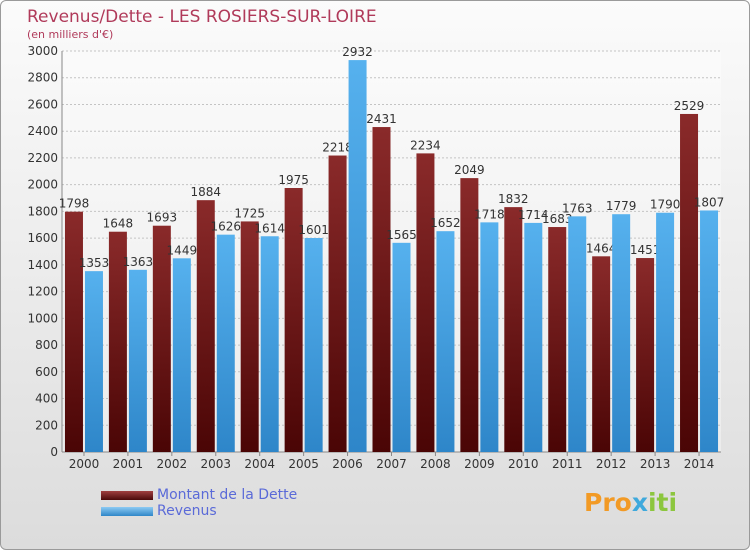 This screenshot has width=750, height=550. I want to click on y-tick-label: 0, so click(54, 452).